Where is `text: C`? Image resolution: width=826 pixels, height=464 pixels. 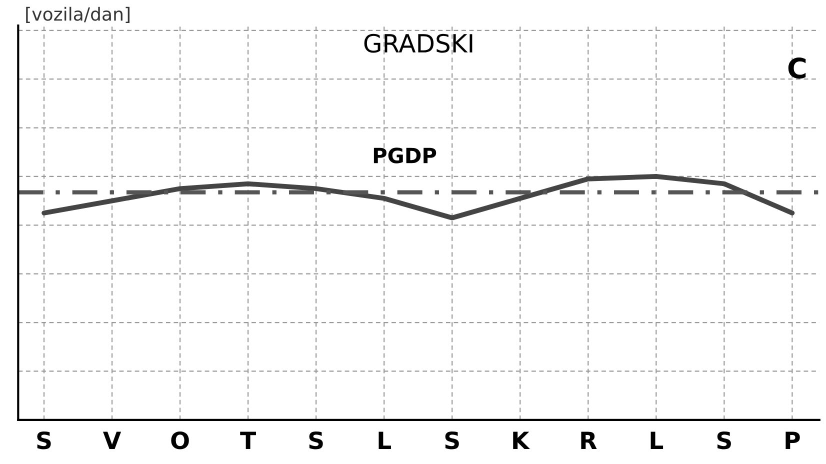 text: C is located at coordinates (797, 68).